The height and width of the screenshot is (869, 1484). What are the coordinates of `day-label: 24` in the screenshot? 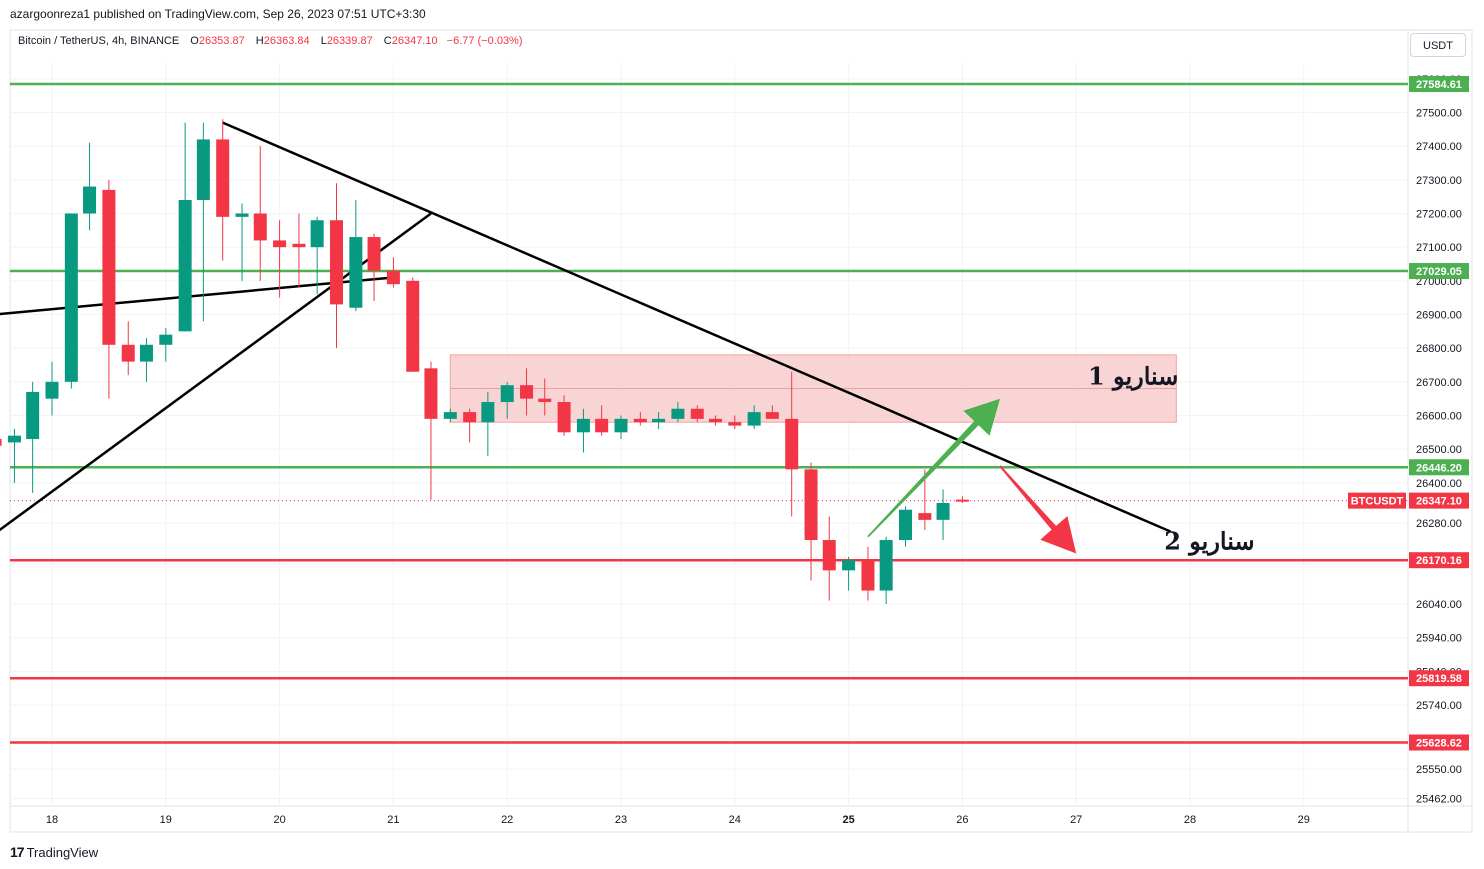 It's located at (735, 820).